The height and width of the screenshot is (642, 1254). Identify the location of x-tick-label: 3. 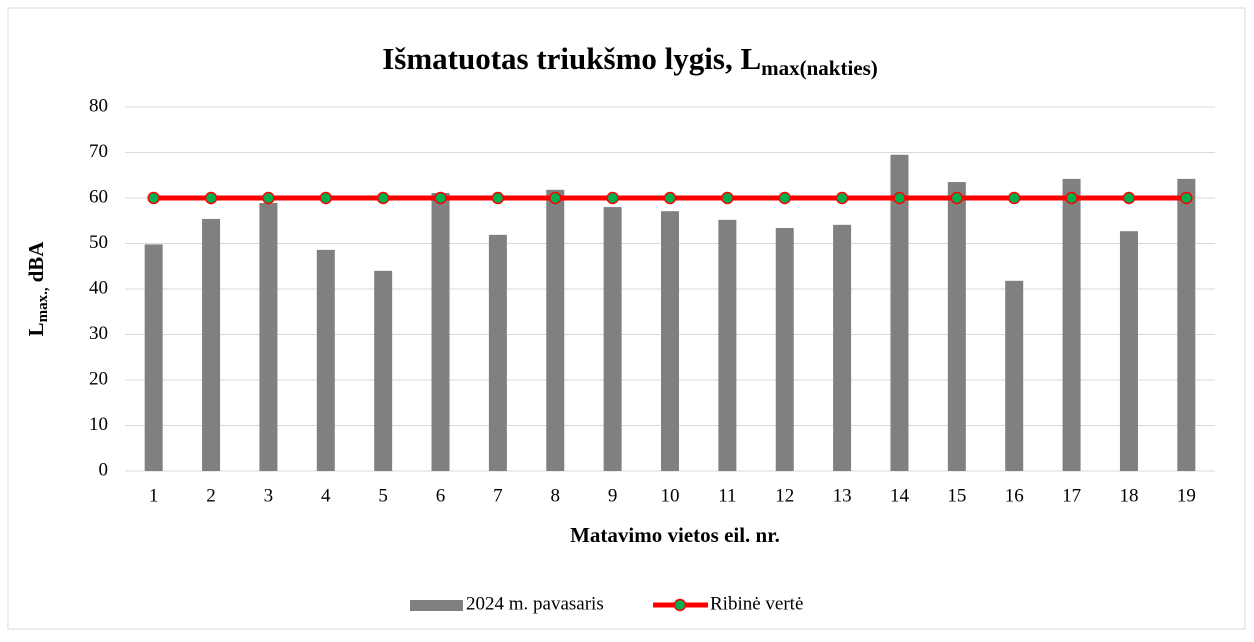
(269, 495).